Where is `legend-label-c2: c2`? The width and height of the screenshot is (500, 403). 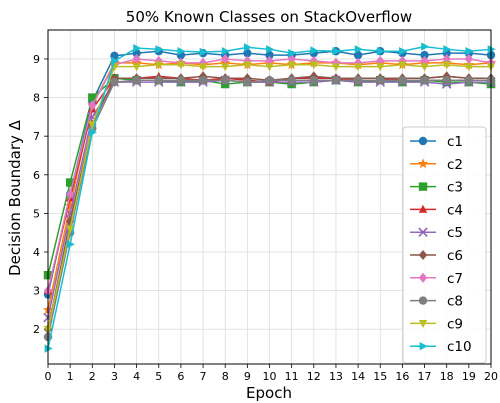
legend-label-c2: c2 is located at coordinates (455, 165).